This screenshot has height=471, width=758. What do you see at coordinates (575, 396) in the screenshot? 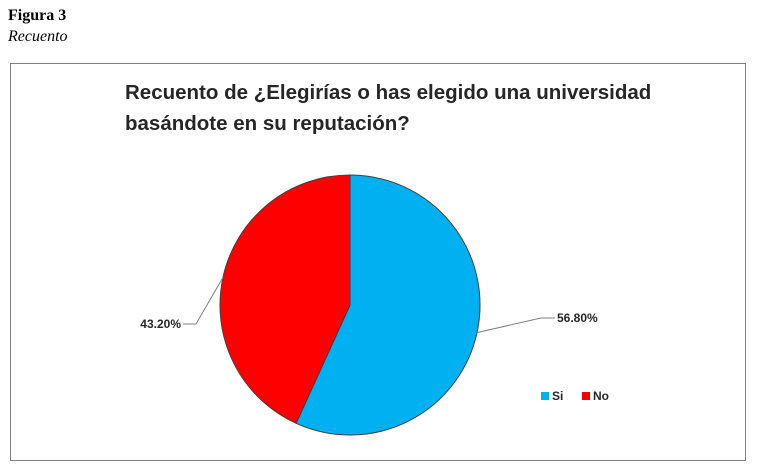
I see `legend: Si No` at bounding box center [575, 396].